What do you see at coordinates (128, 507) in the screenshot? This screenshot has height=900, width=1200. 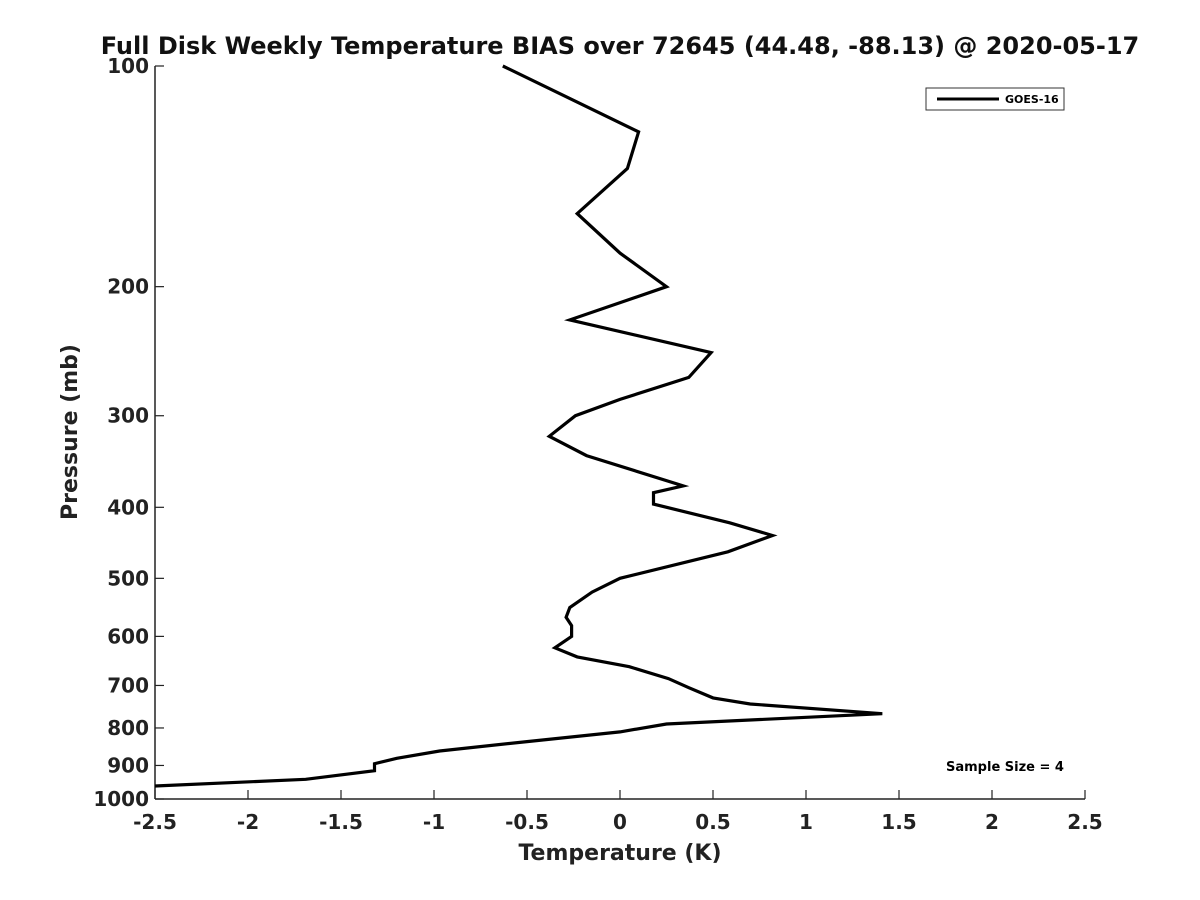 I see `y-tick-label: 400` at bounding box center [128, 507].